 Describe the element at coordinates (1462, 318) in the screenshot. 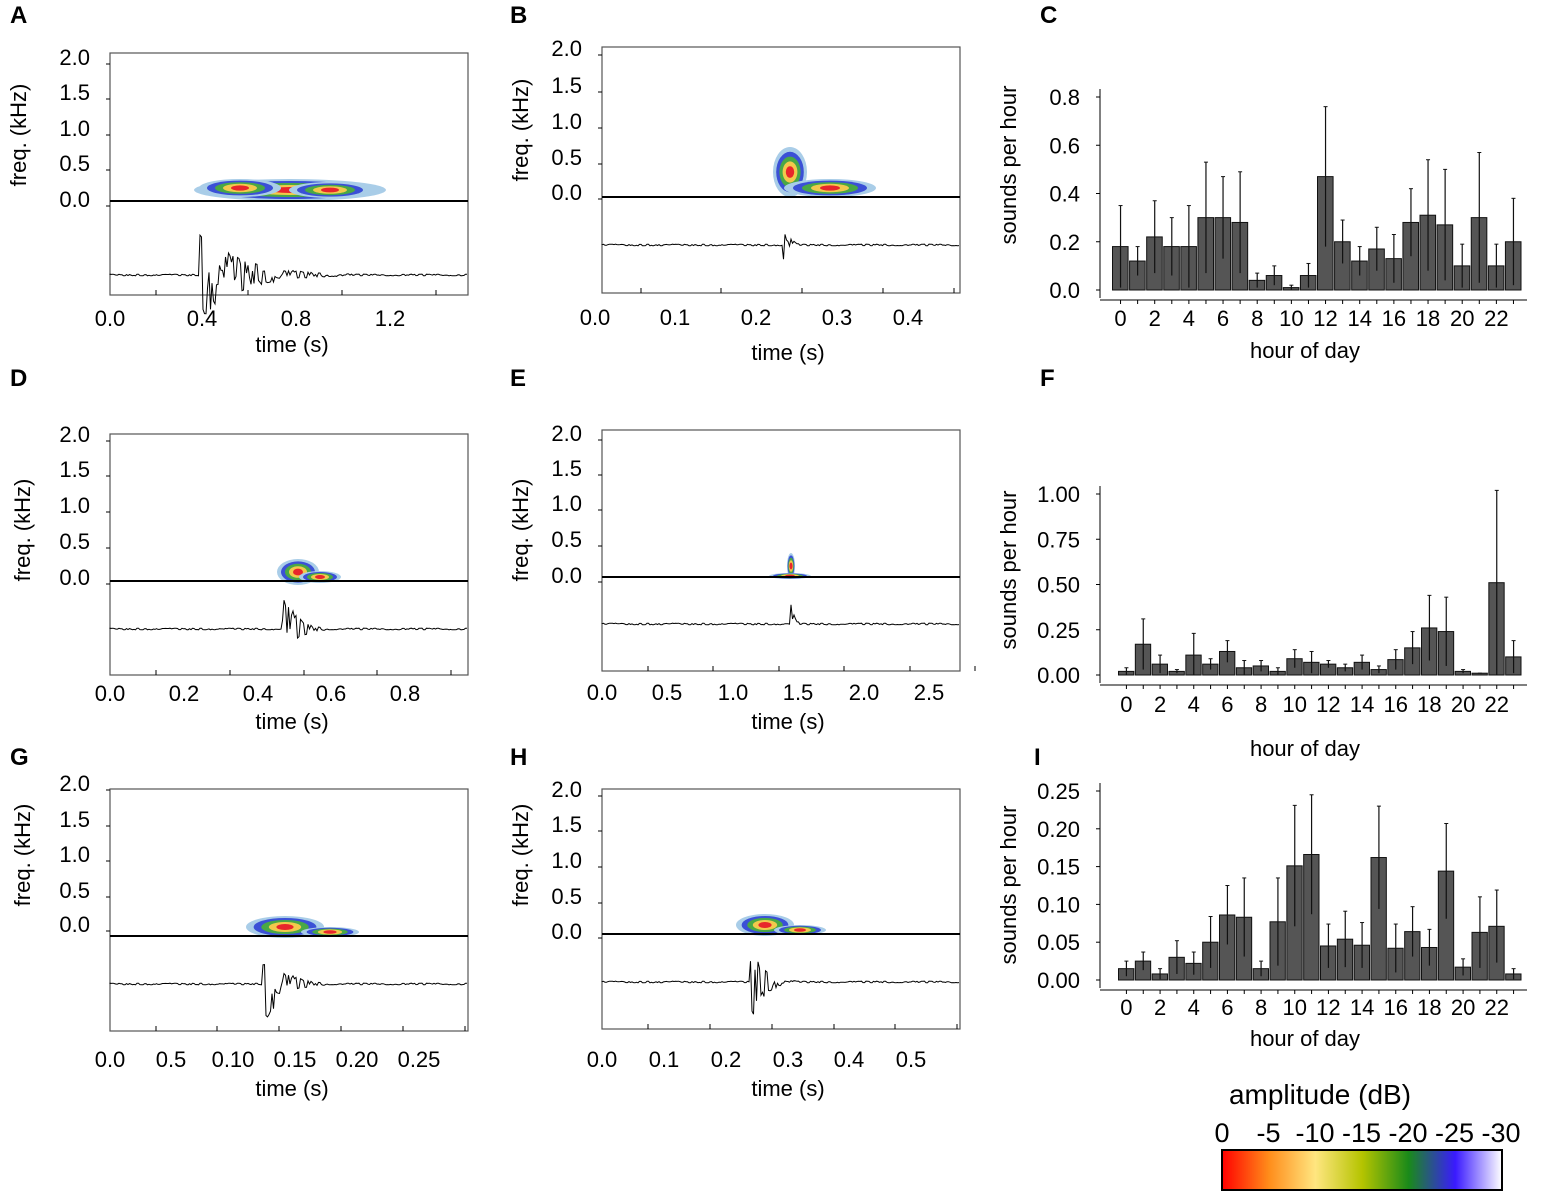

I see `x-tick-label: 20` at that location.